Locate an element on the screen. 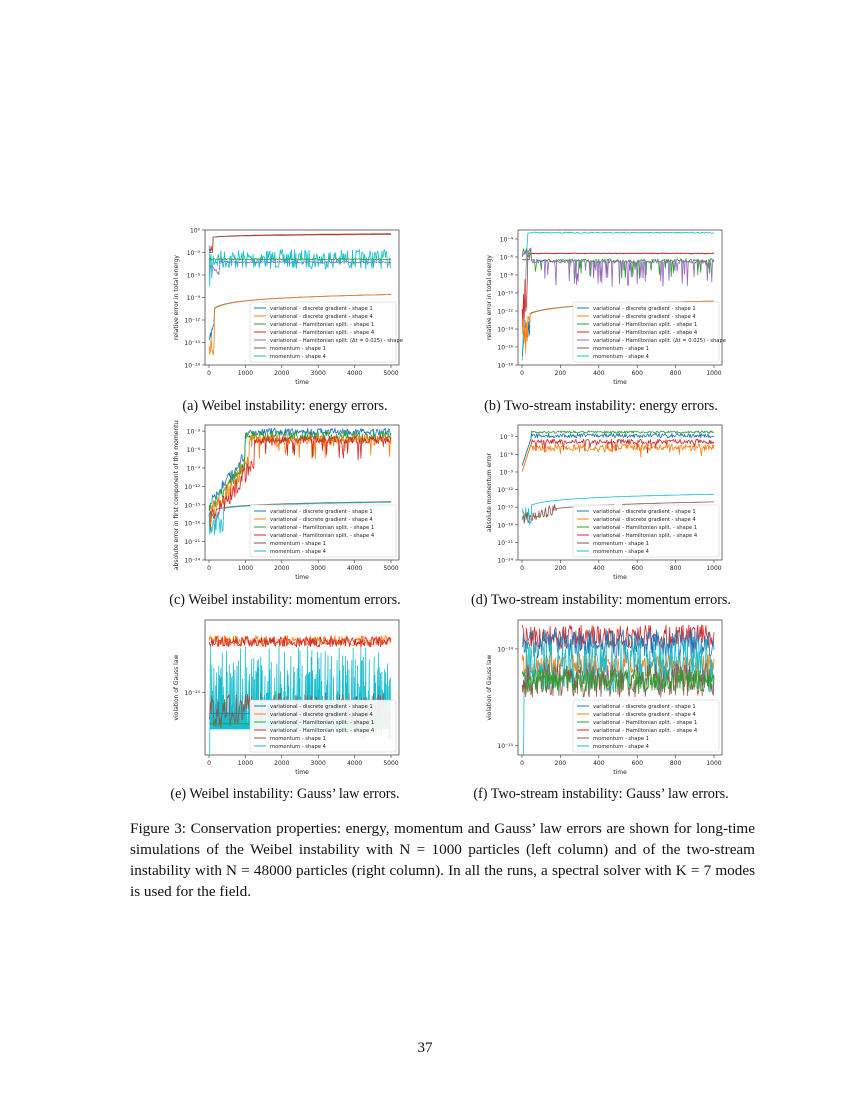  y-axis-label: absolute momentum error is located at coordinates (489, 492).